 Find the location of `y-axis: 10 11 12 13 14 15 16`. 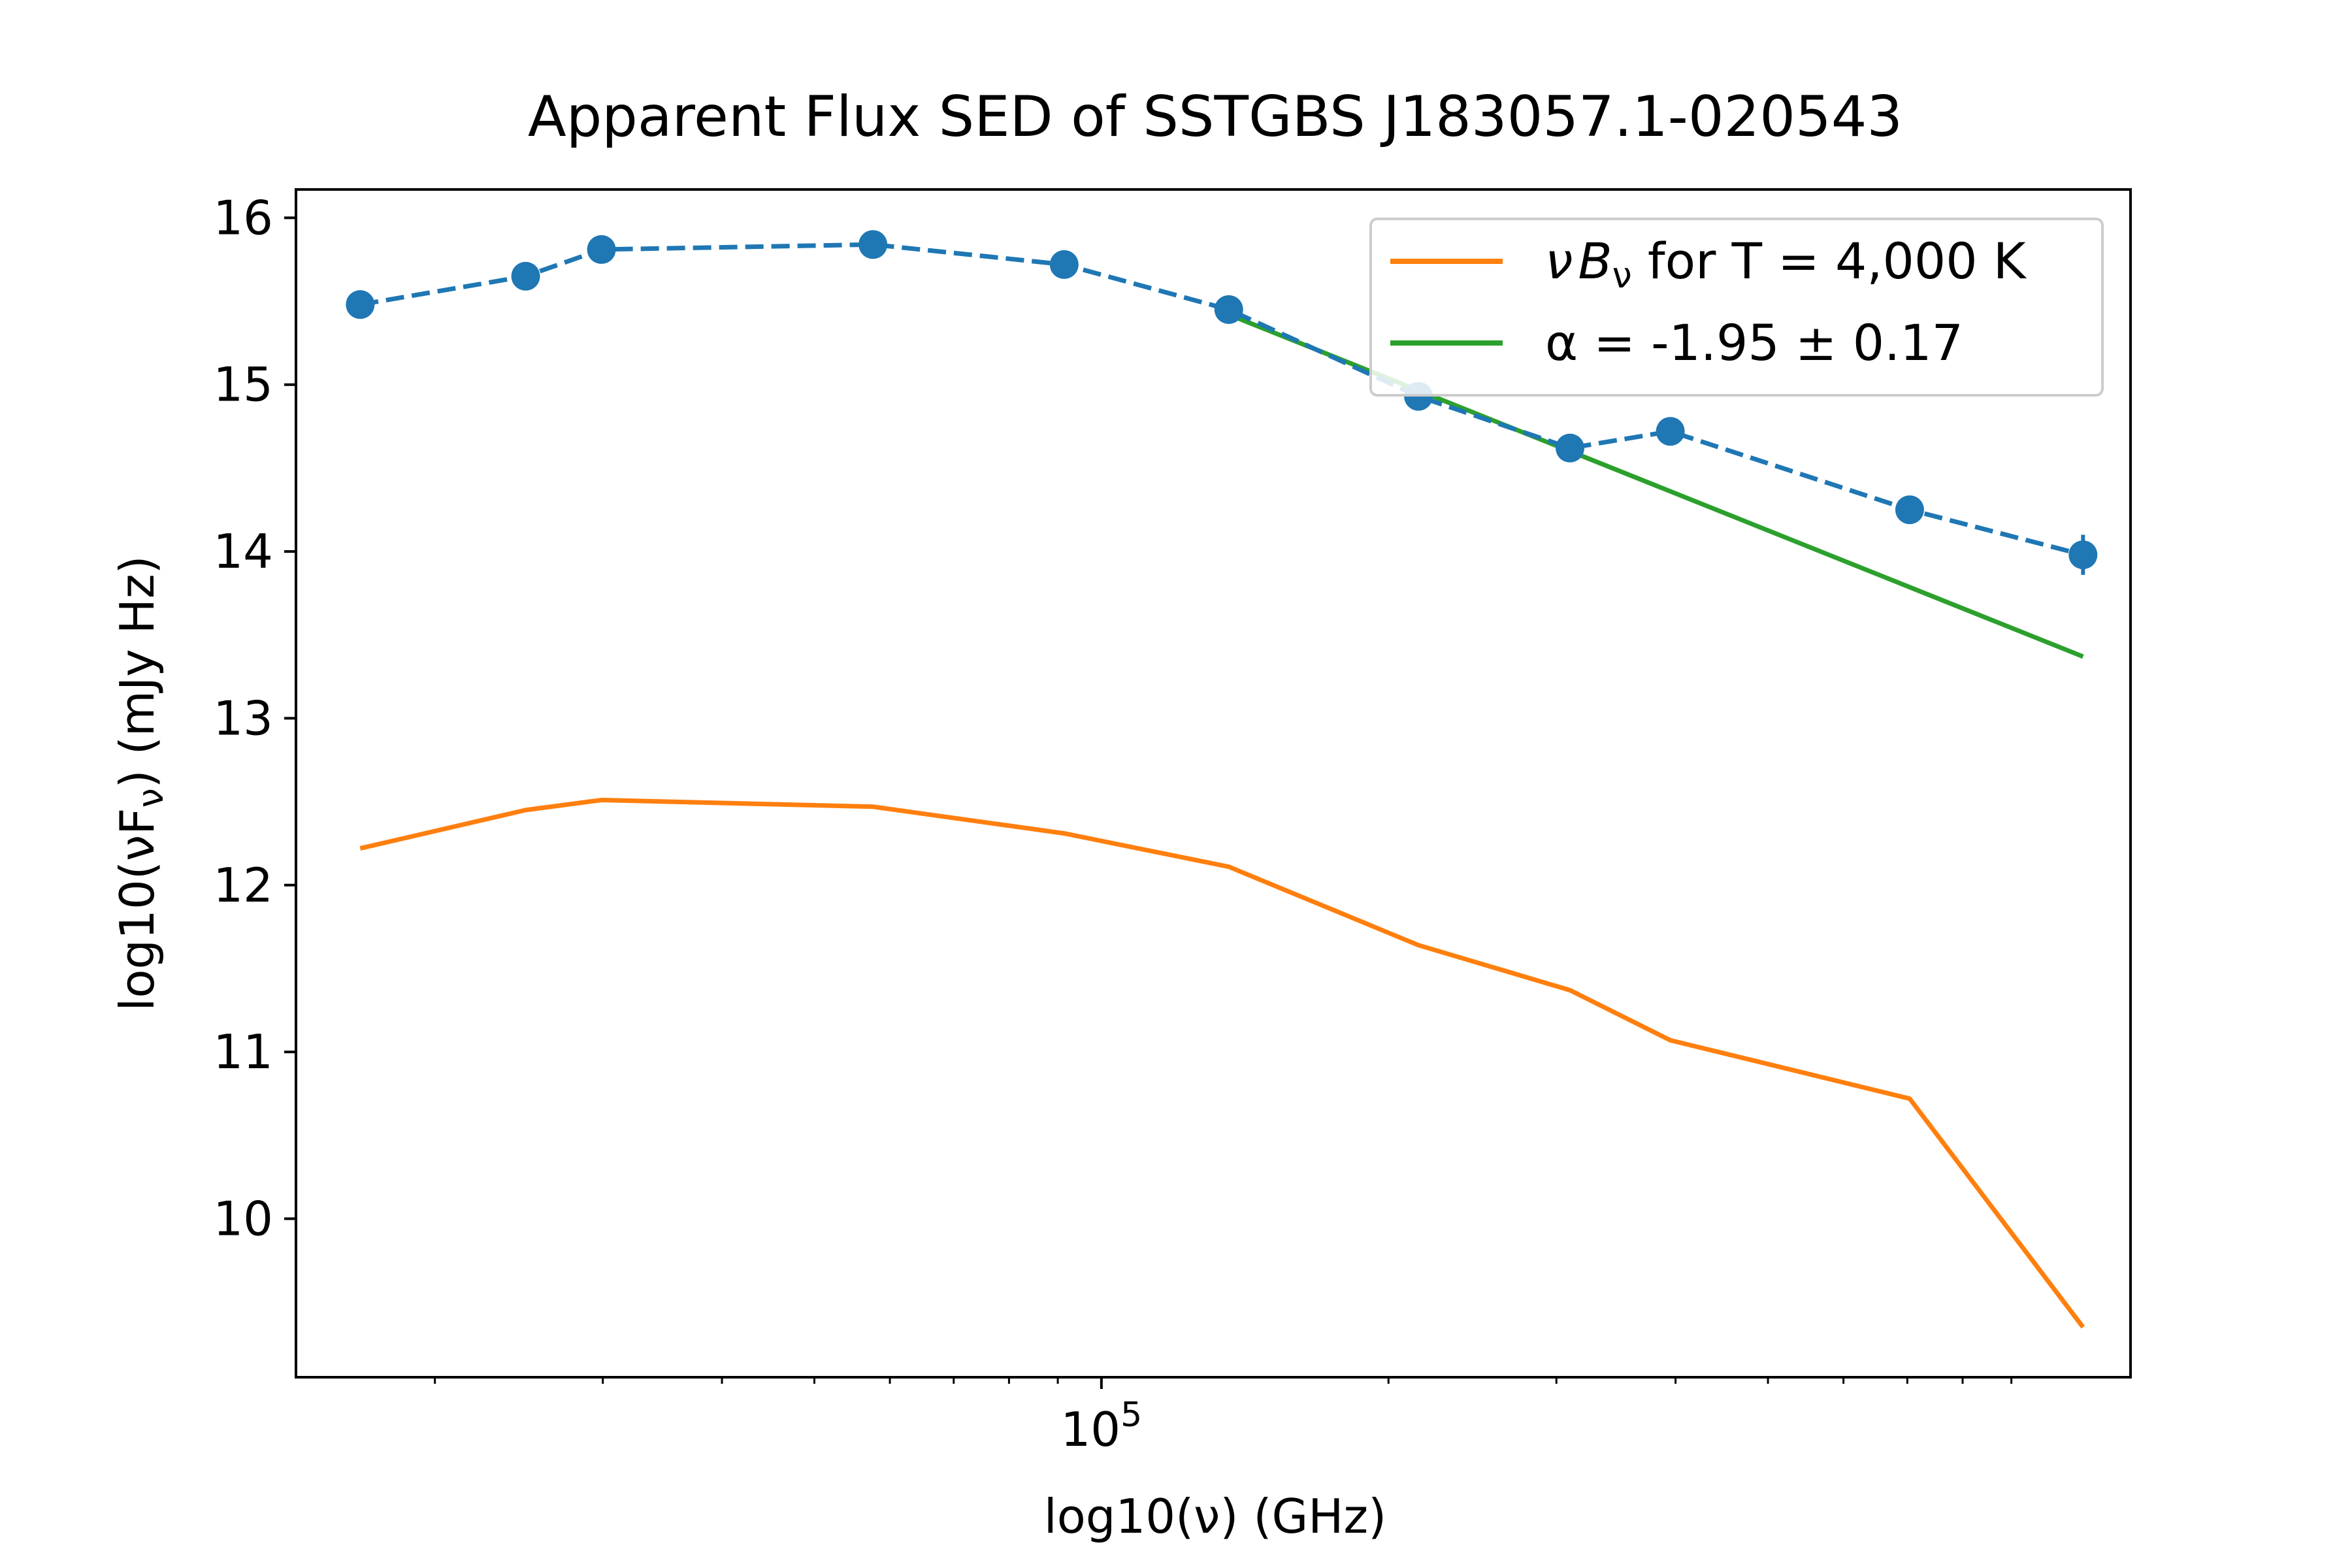

y-axis: 10 11 12 13 14 15 16 is located at coordinates (254, 718).